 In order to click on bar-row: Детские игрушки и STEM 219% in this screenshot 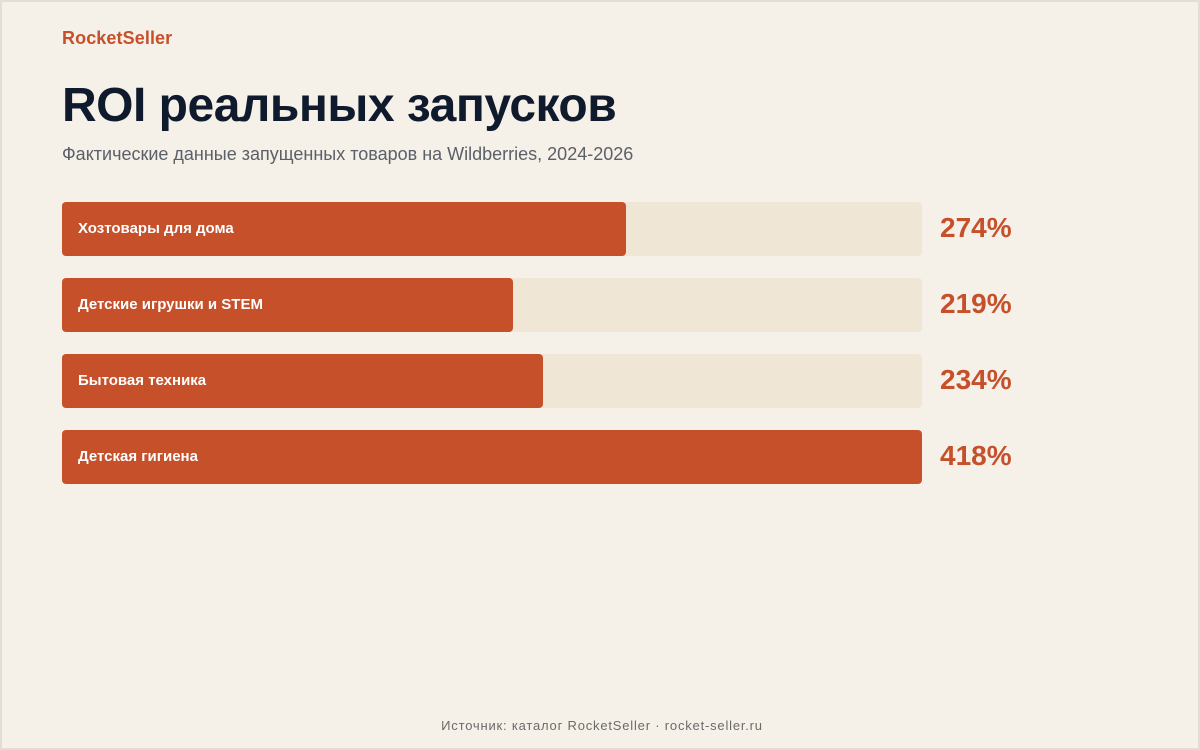, I will do `click(562, 305)`.